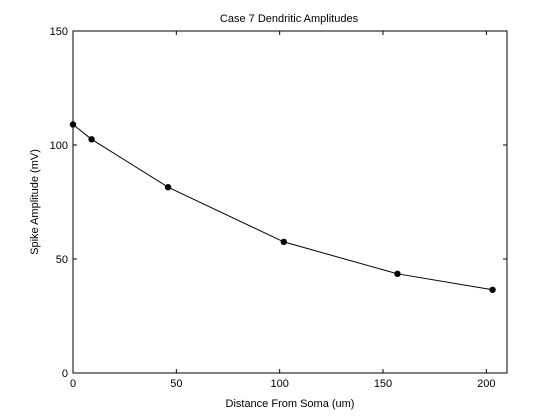  What do you see at coordinates (289, 19) in the screenshot?
I see `chart-title: Case 7 Dendritic Amplitudes` at bounding box center [289, 19].